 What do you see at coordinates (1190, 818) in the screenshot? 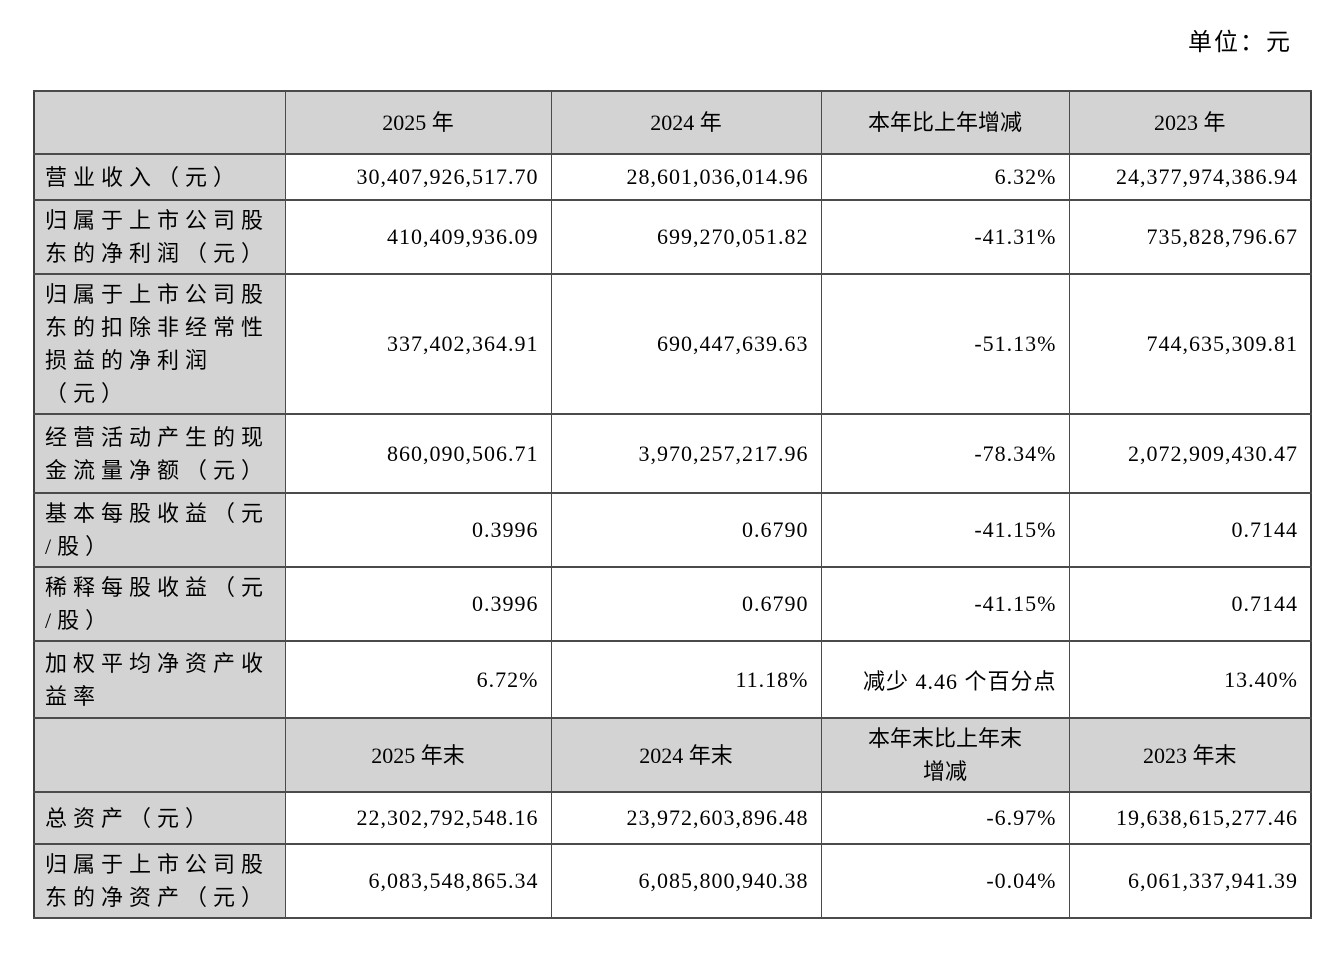
I see `value-2023: 19,638,615,277.46` at bounding box center [1190, 818].